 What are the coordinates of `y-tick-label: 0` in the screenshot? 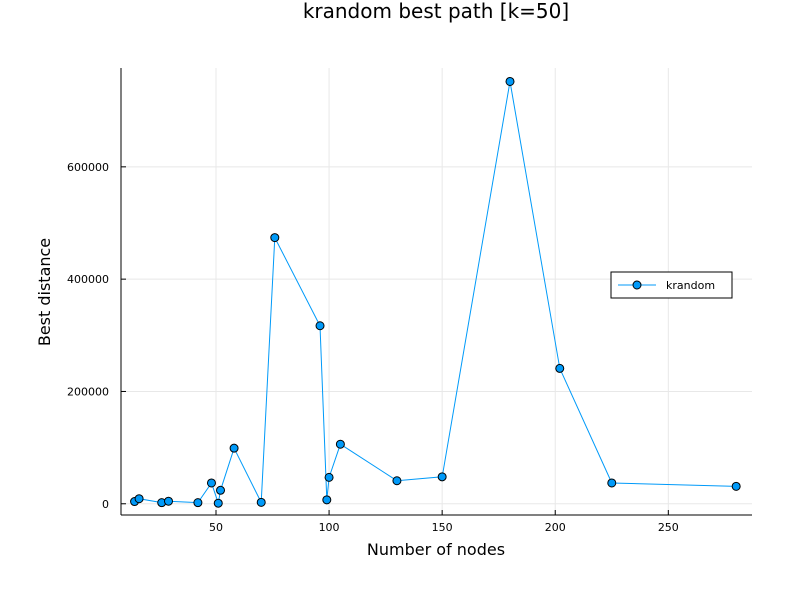 It's located at (105, 504).